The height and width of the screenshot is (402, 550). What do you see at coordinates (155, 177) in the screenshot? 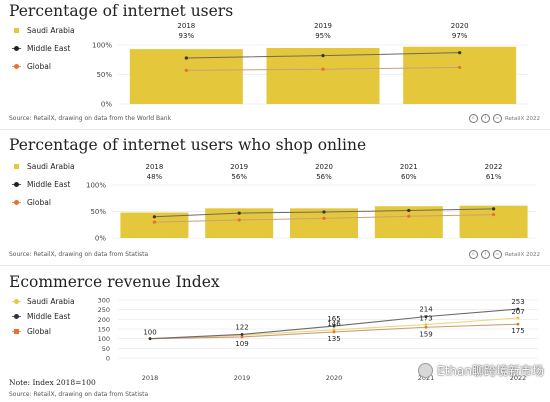
I see `bar-value-label: 48%` at bounding box center [155, 177].